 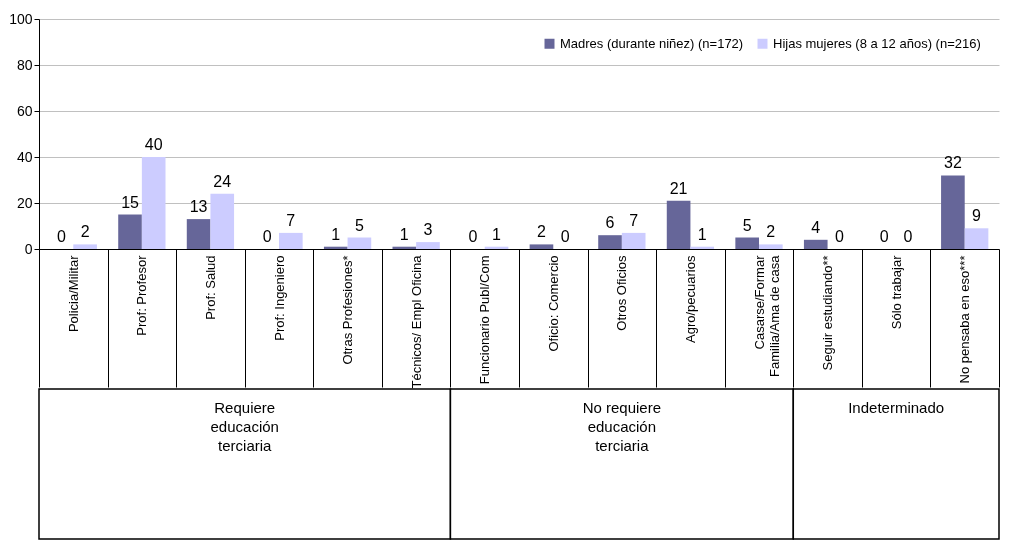 What do you see at coordinates (965, 319) in the screenshot?
I see `x-tick-label: No pensaba en eso***` at bounding box center [965, 319].